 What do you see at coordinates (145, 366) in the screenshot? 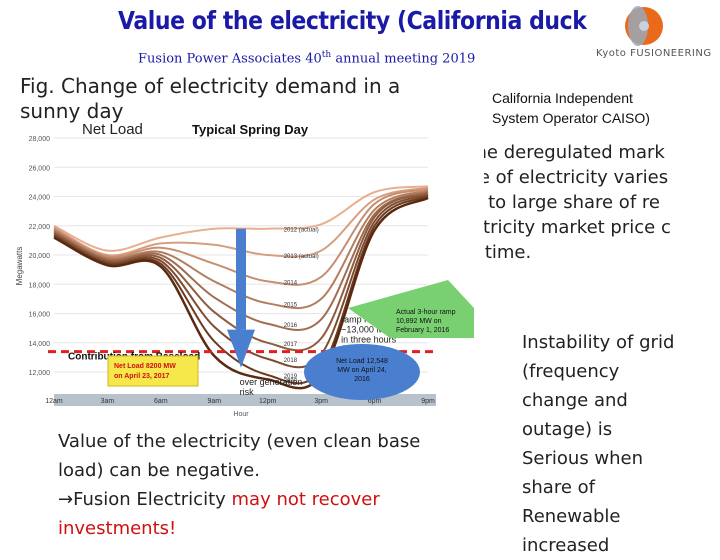
I see `callout-net-low-text: Net Load 8200 MW` at bounding box center [145, 366].